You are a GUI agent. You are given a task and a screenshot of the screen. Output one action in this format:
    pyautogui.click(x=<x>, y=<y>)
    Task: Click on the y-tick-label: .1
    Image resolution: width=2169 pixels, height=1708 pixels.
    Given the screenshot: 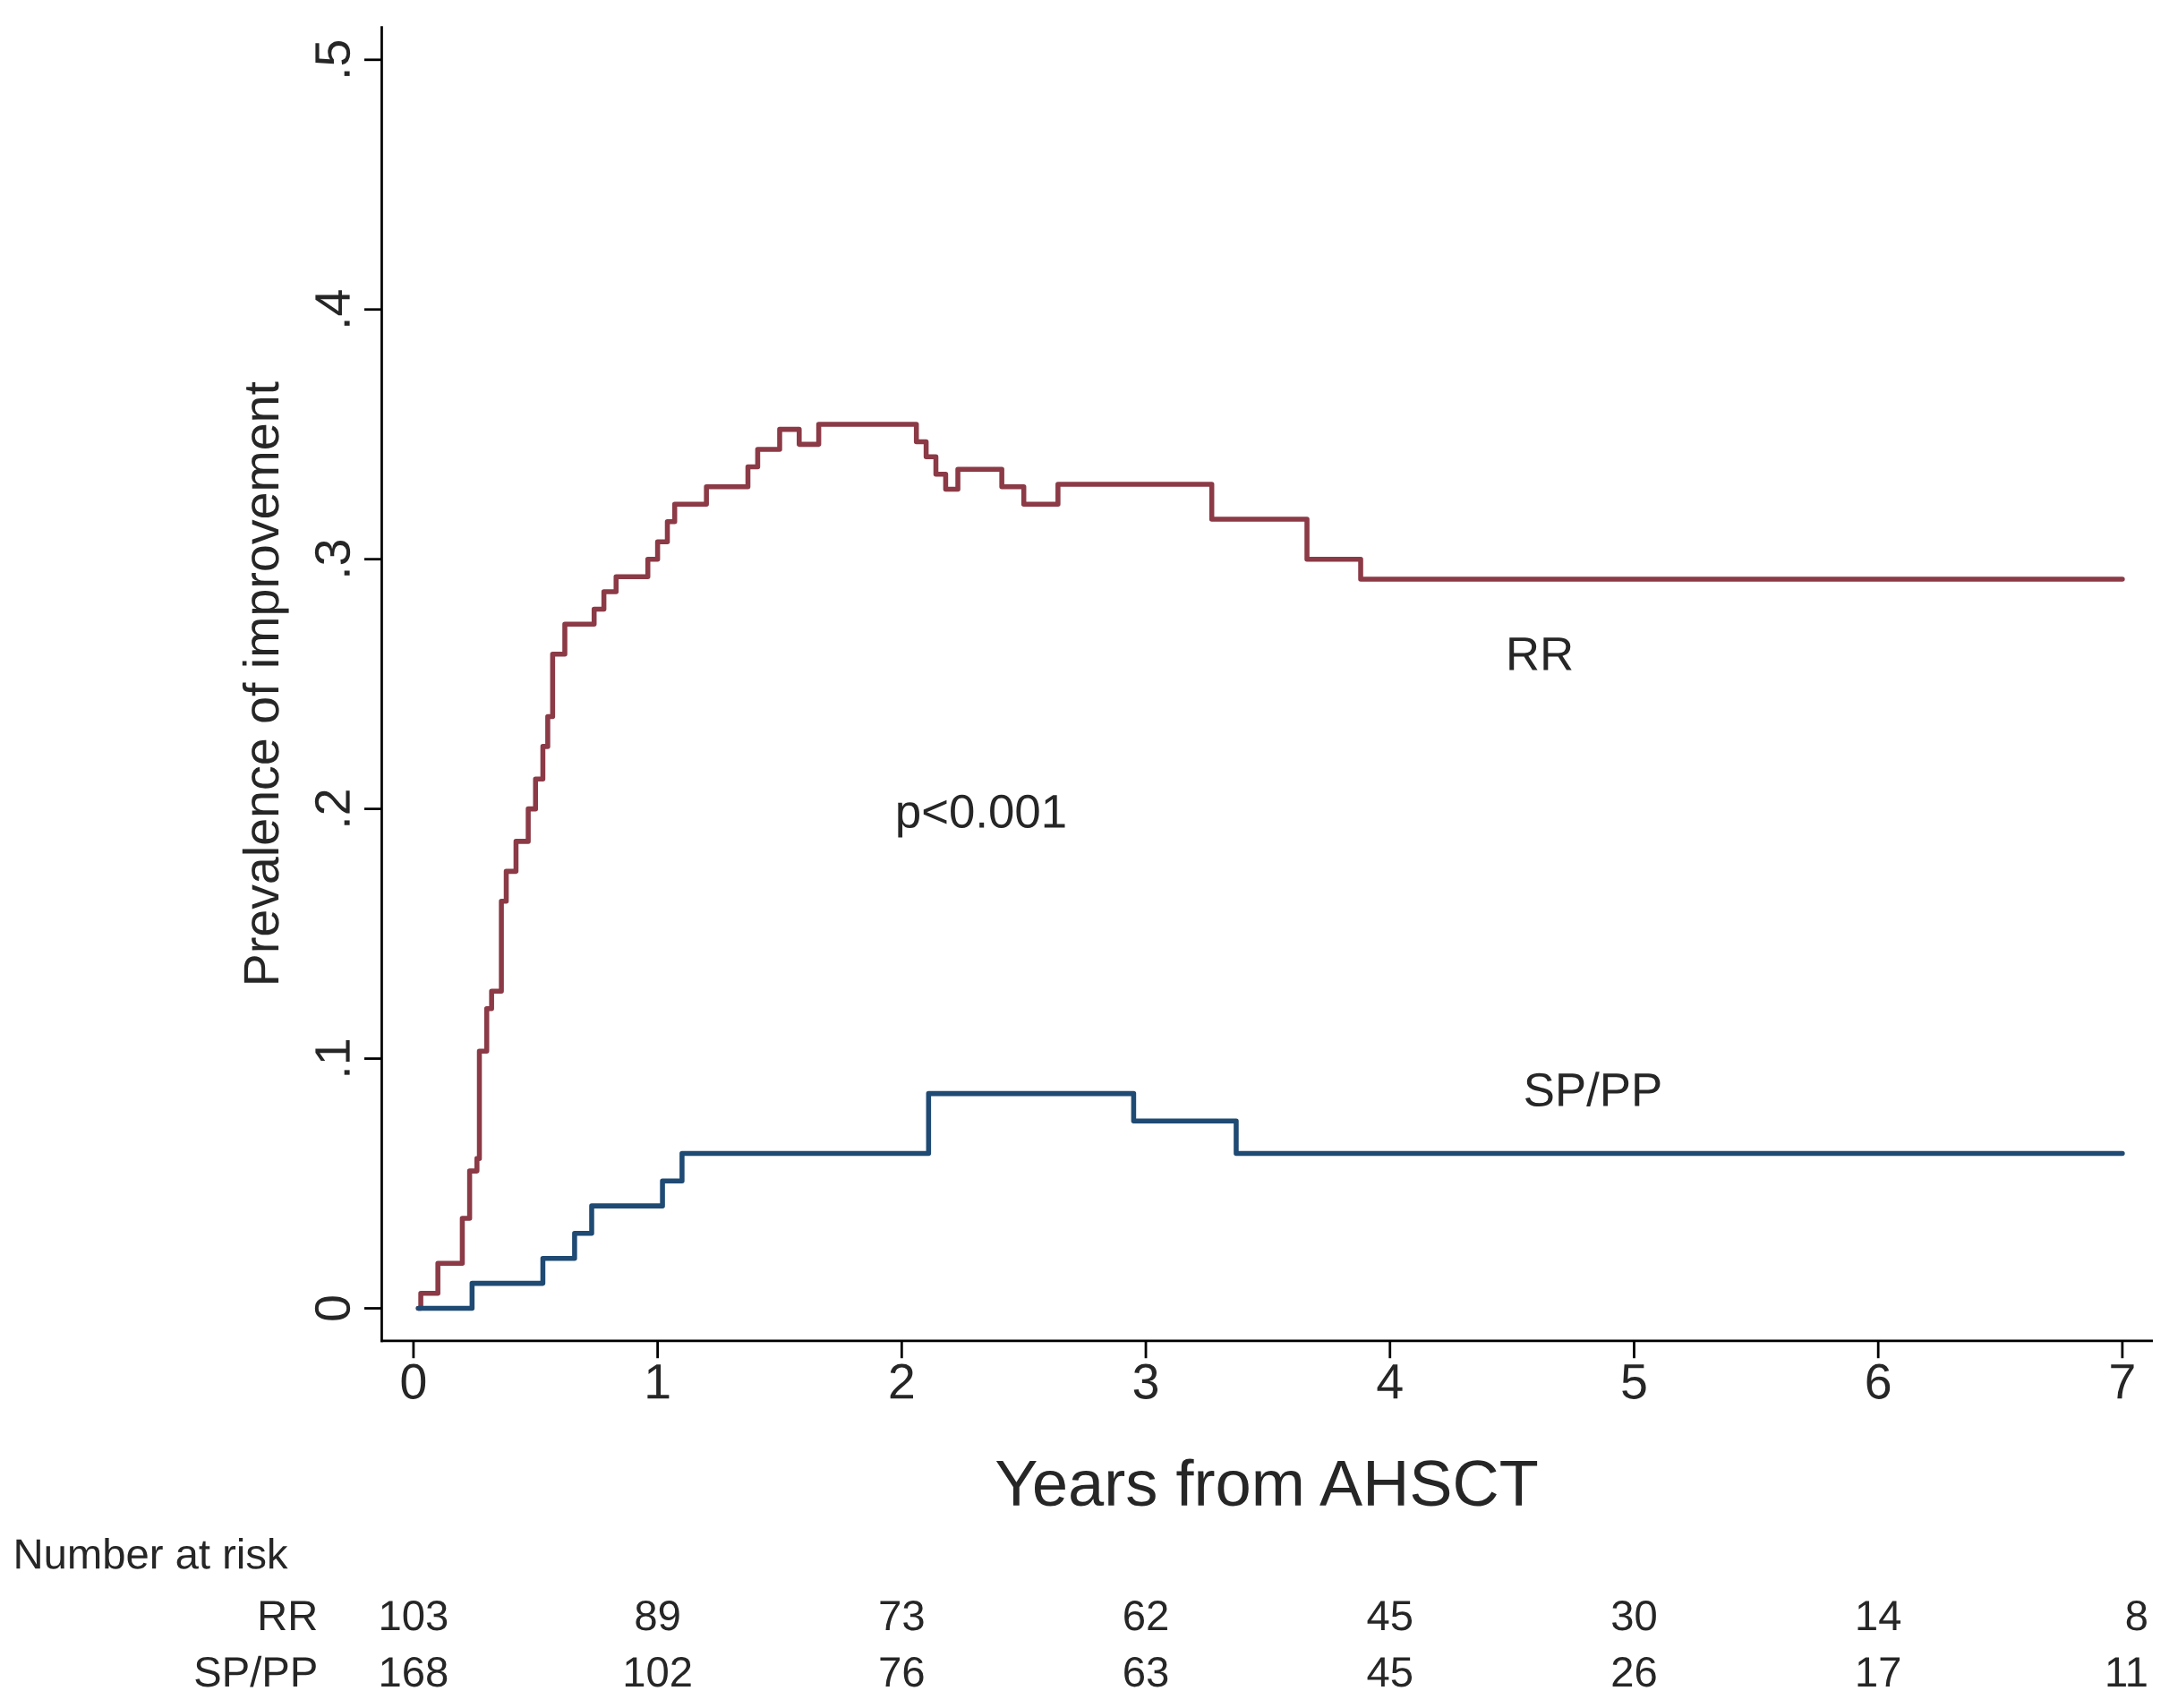 What is the action you would take?
    pyautogui.click(x=333, y=1057)
    